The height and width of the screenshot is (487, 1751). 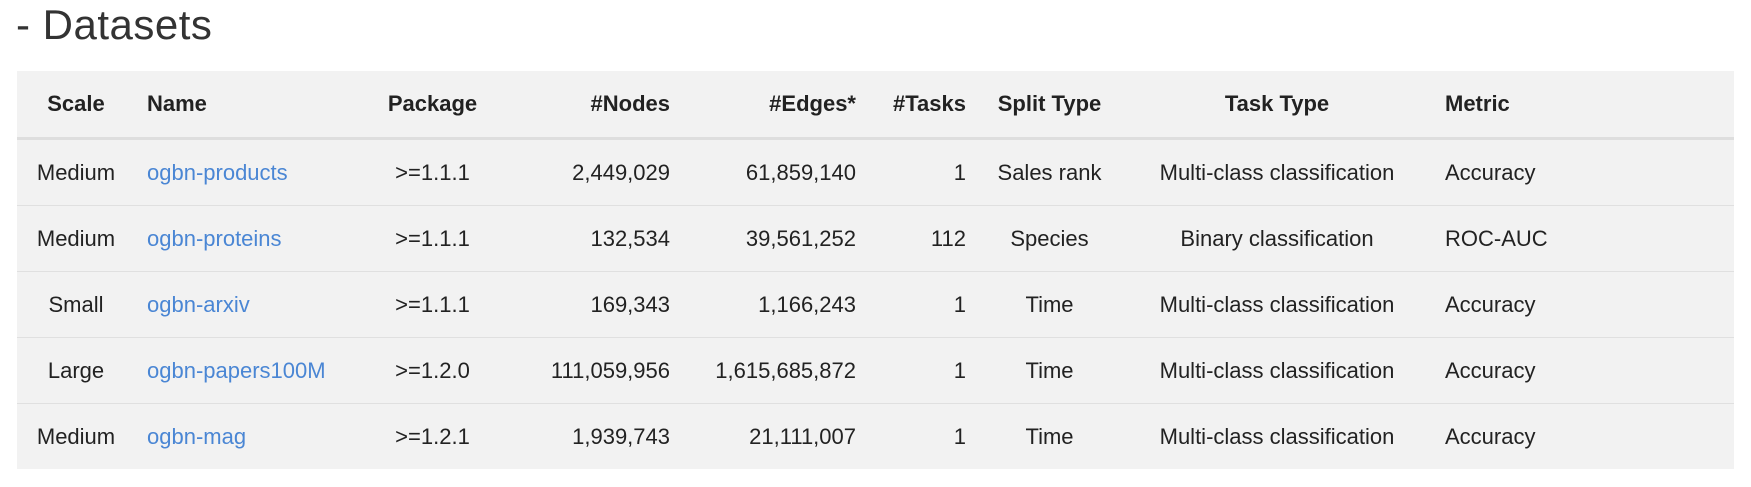 What do you see at coordinates (1583, 105) in the screenshot?
I see `col-header-metric: Metric` at bounding box center [1583, 105].